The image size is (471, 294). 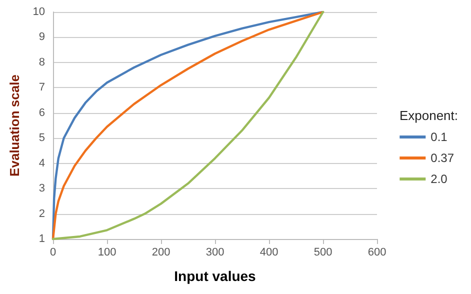 What do you see at coordinates (38, 12) in the screenshot?
I see `y-tick-label: 10` at bounding box center [38, 12].